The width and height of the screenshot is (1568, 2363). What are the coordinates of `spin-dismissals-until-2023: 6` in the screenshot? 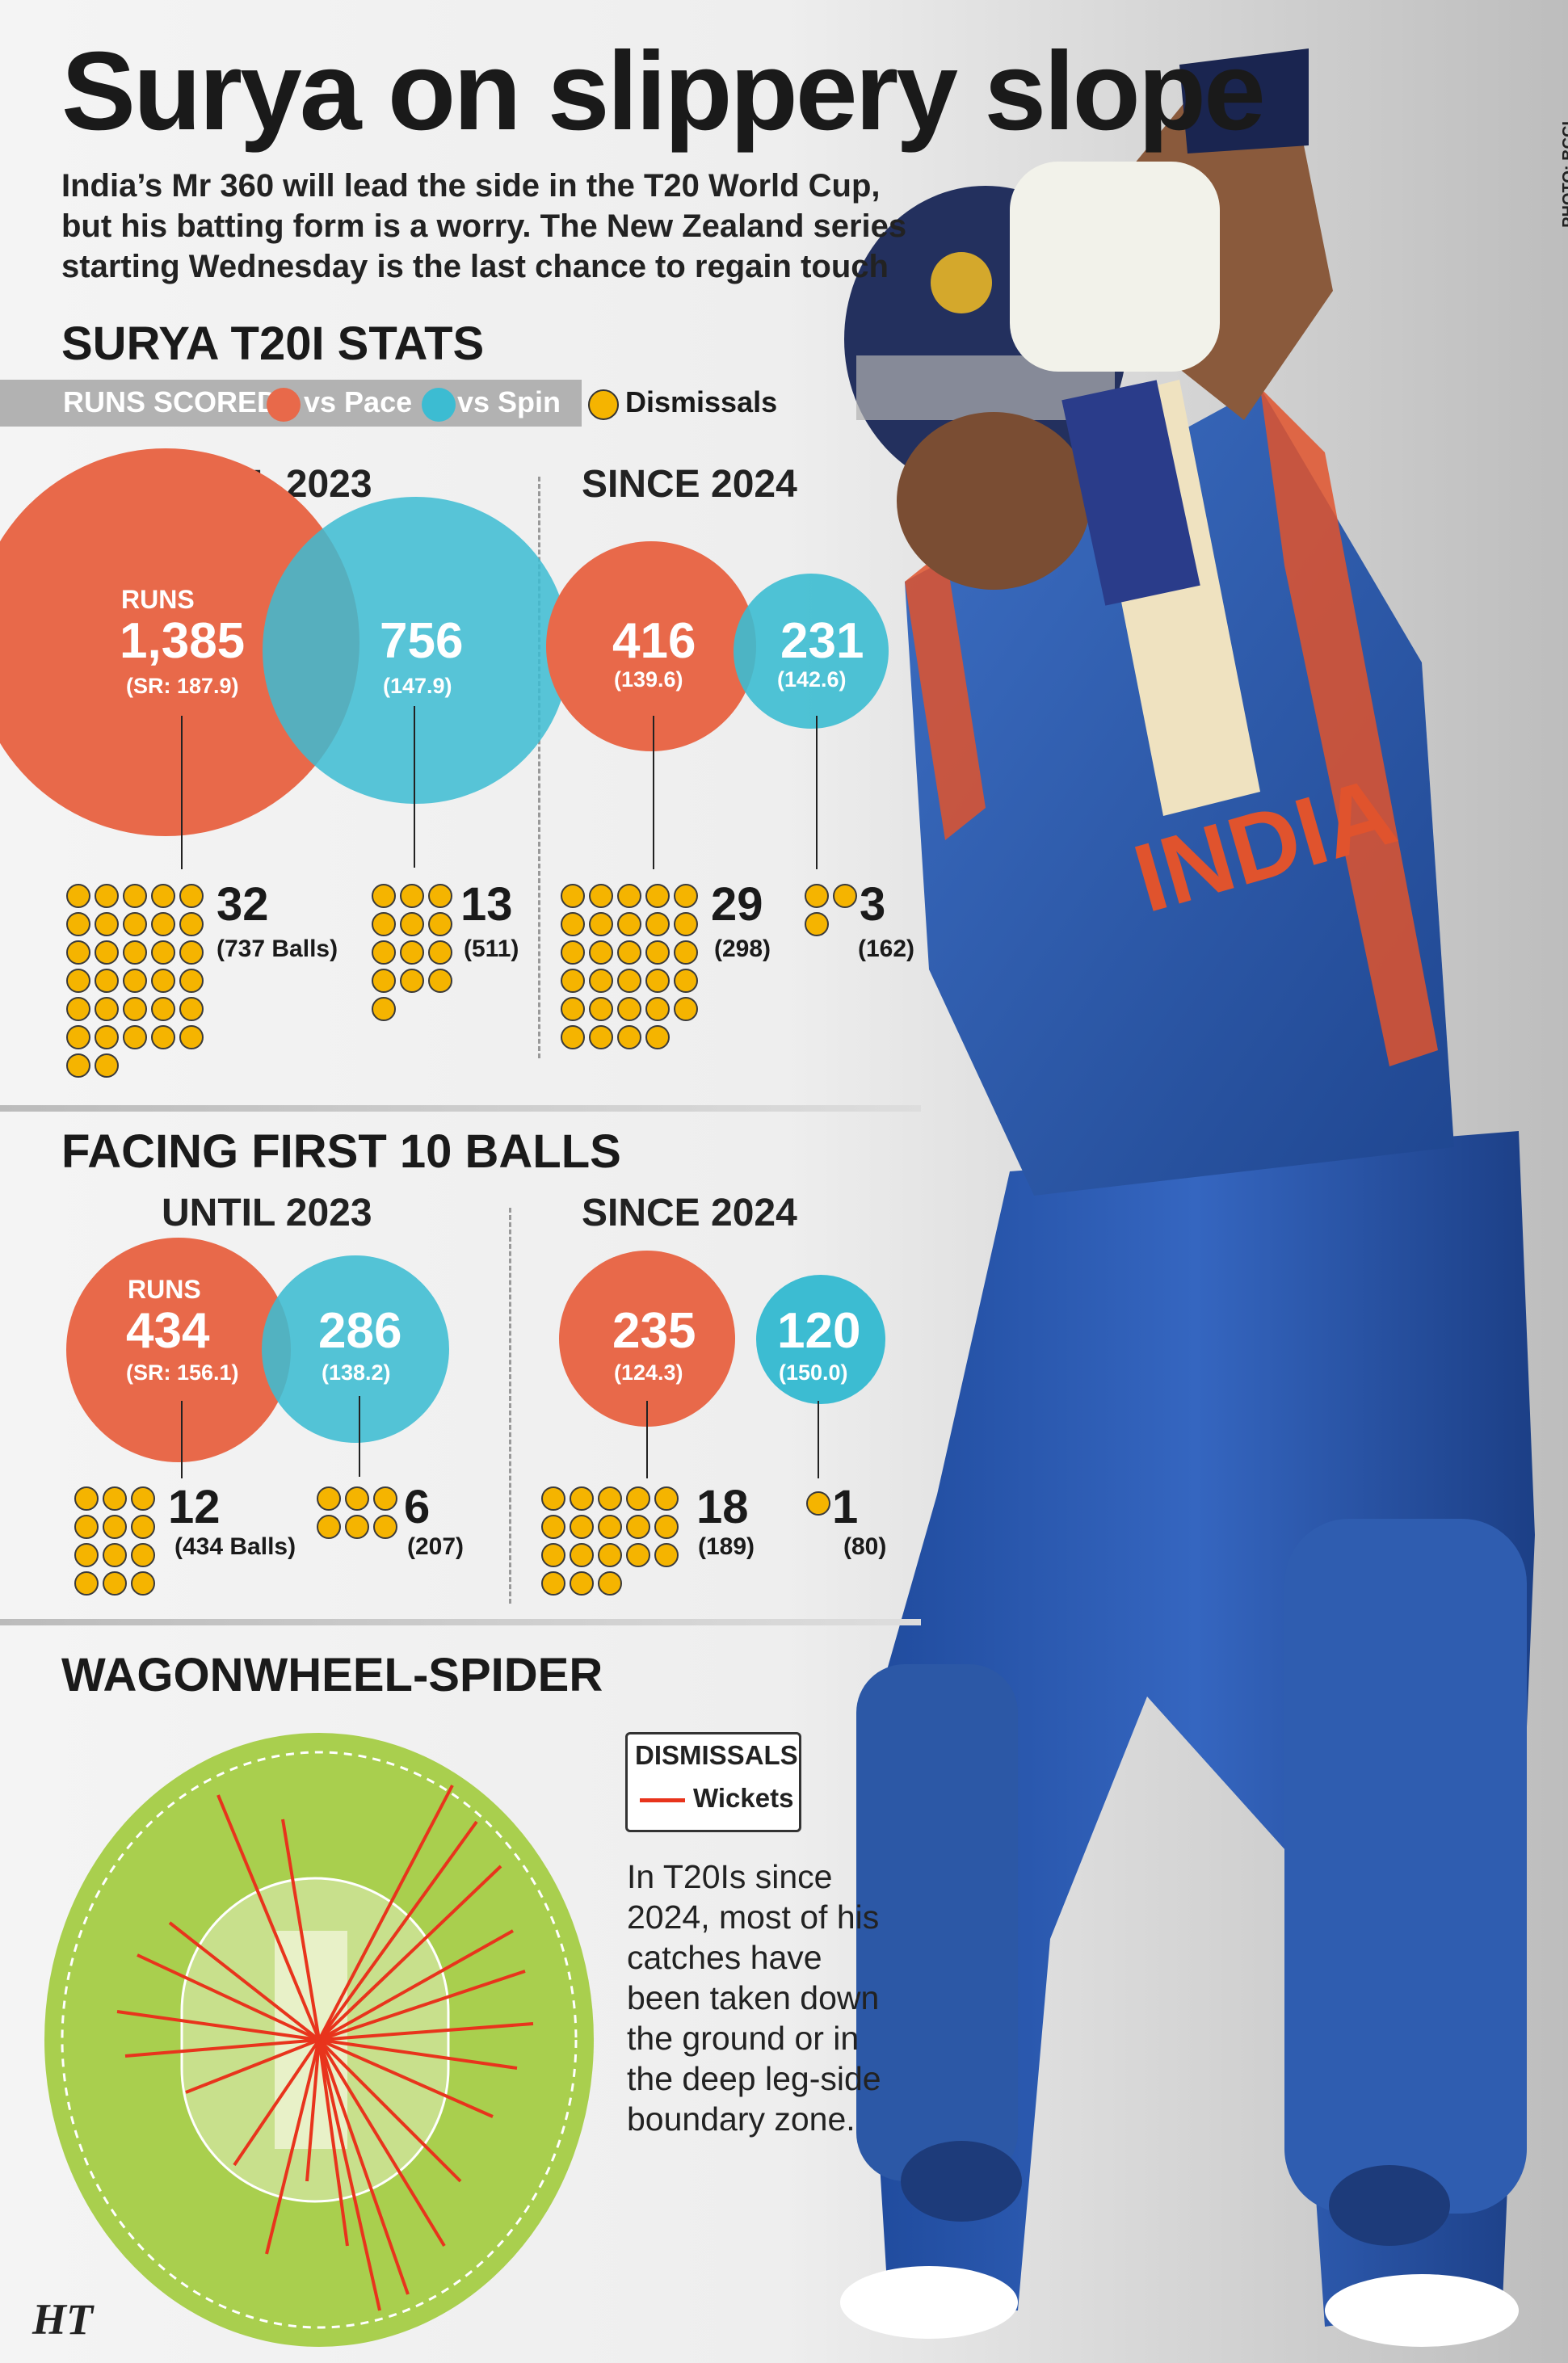 It's located at (417, 1507).